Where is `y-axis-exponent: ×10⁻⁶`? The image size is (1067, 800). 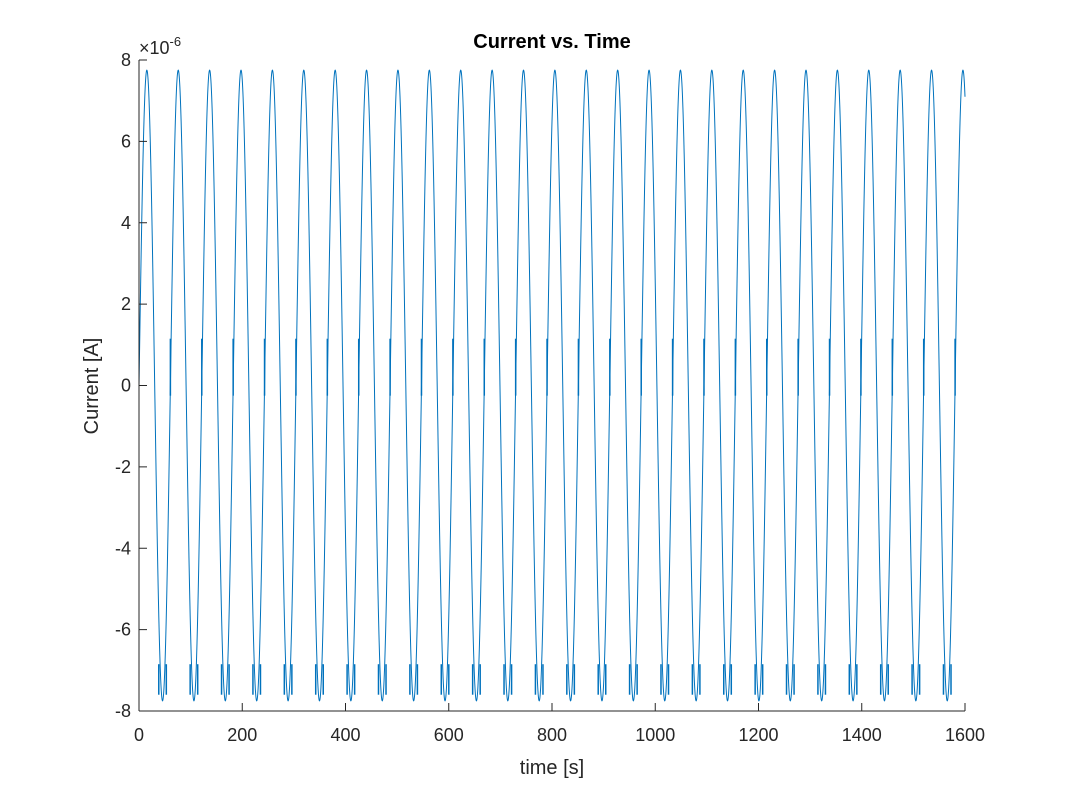 y-axis-exponent: ×10⁻⁶ is located at coordinates (160, 46).